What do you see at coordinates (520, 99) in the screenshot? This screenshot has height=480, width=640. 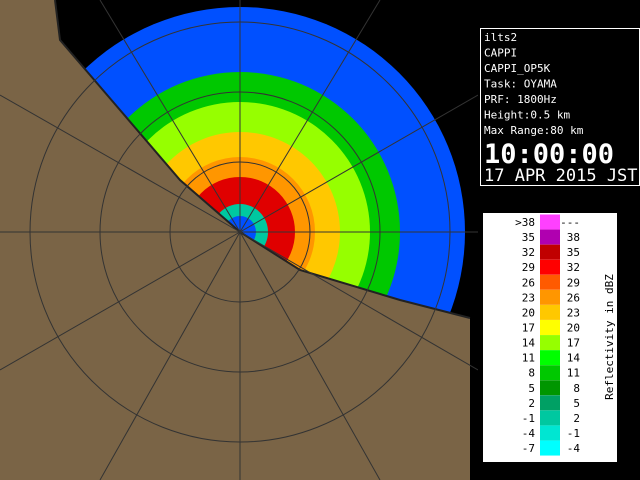 I see `info-line: PRF: 1800Hz` at bounding box center [520, 99].